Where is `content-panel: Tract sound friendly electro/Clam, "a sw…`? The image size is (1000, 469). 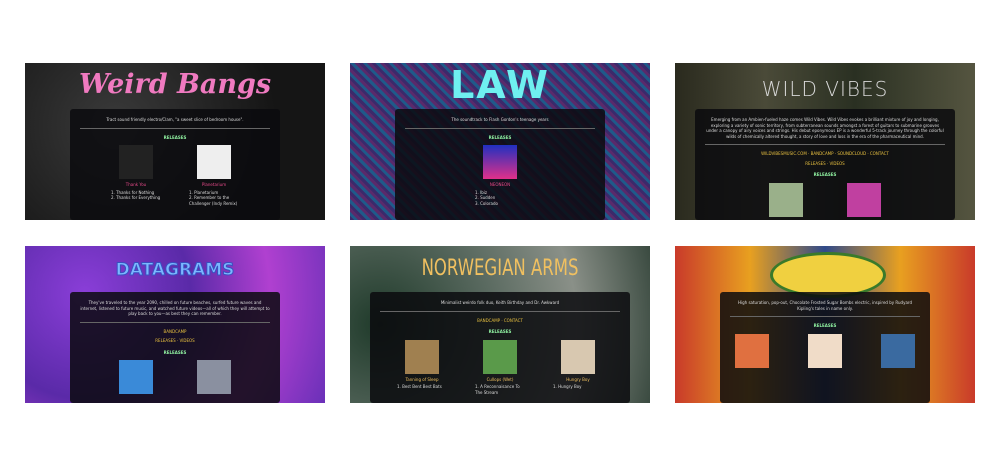 content-panel: Tract sound friendly electro/Clam, "a sw… is located at coordinates (175, 164).